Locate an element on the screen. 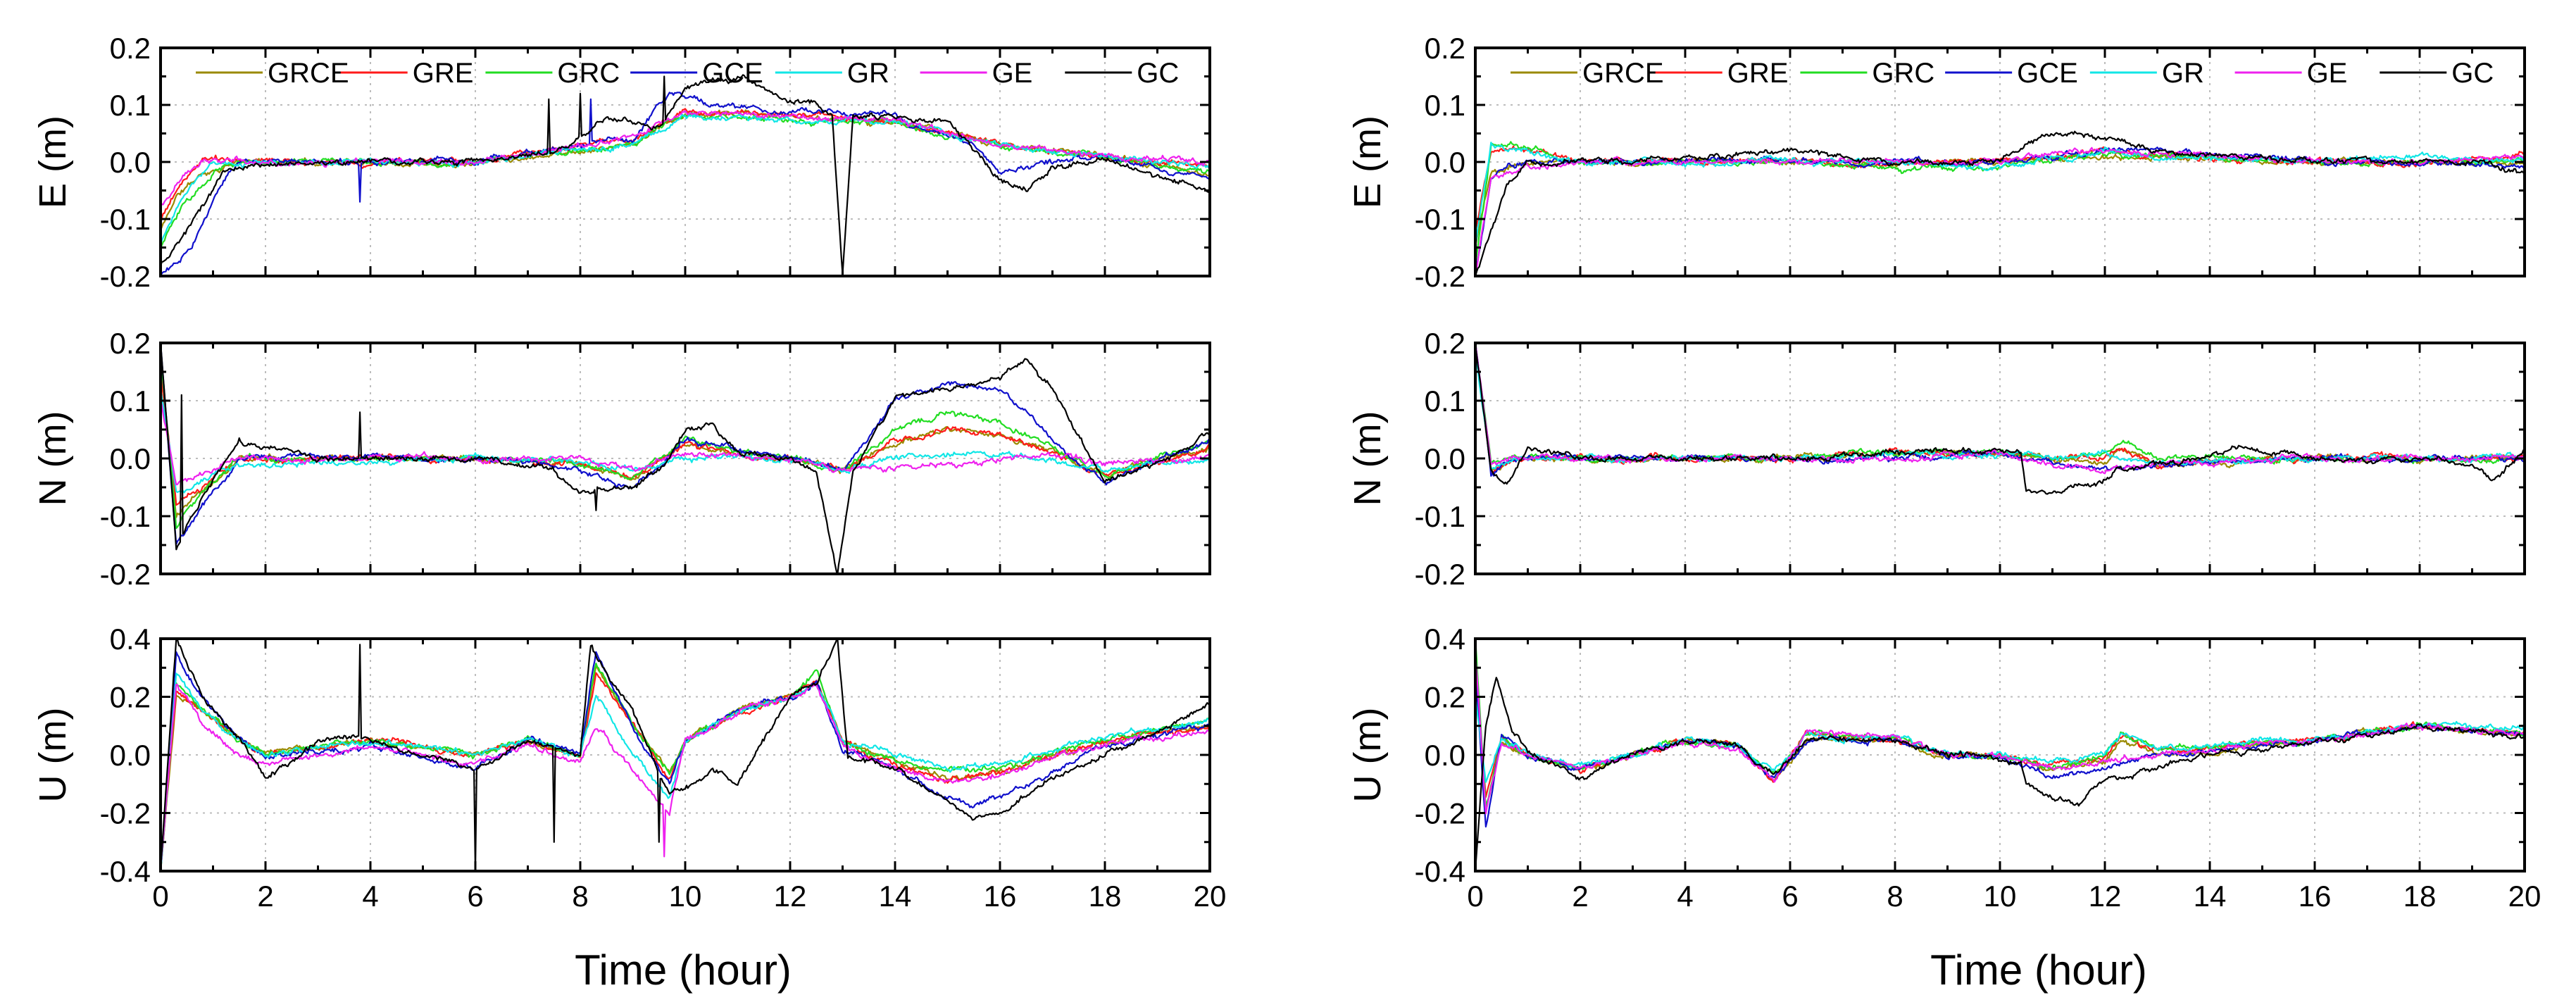 The image size is (2576, 1007). series-right-N is located at coordinates (2000, 419).